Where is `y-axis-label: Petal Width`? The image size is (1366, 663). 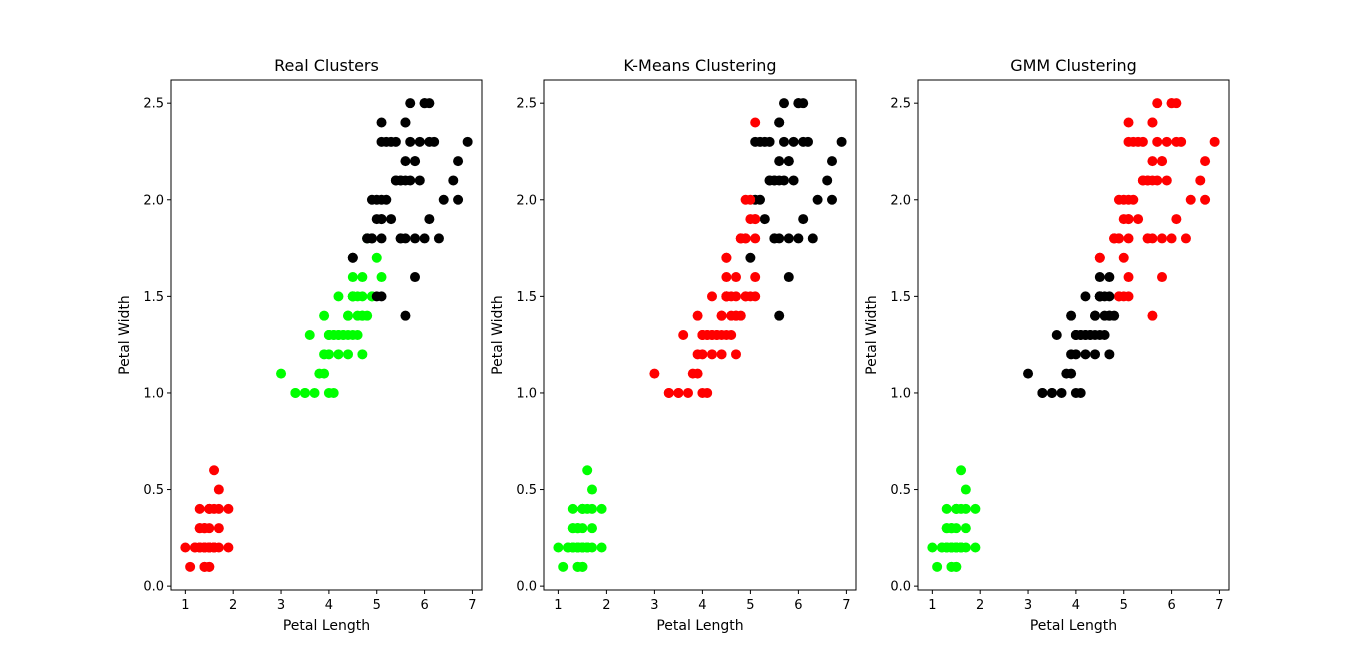 y-axis-label: Petal Width is located at coordinates (498, 335).